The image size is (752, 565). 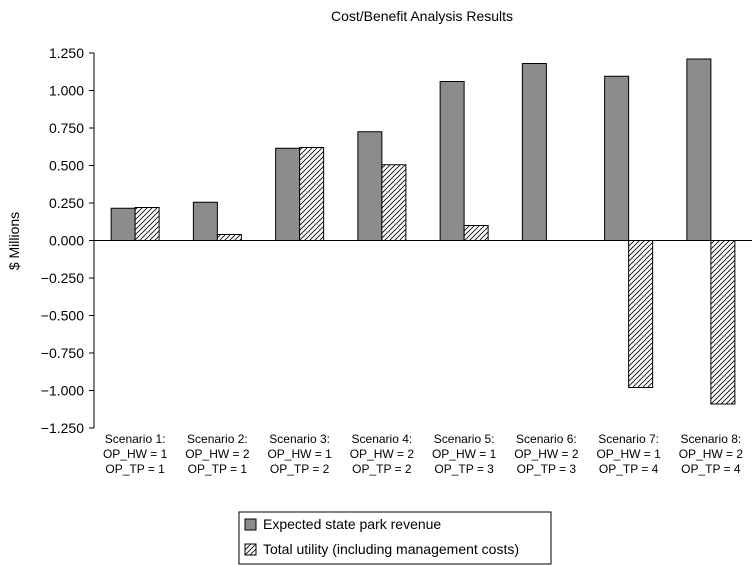 What do you see at coordinates (352, 524) in the screenshot?
I see `legend-label-revenue: Expected state park revenue` at bounding box center [352, 524].